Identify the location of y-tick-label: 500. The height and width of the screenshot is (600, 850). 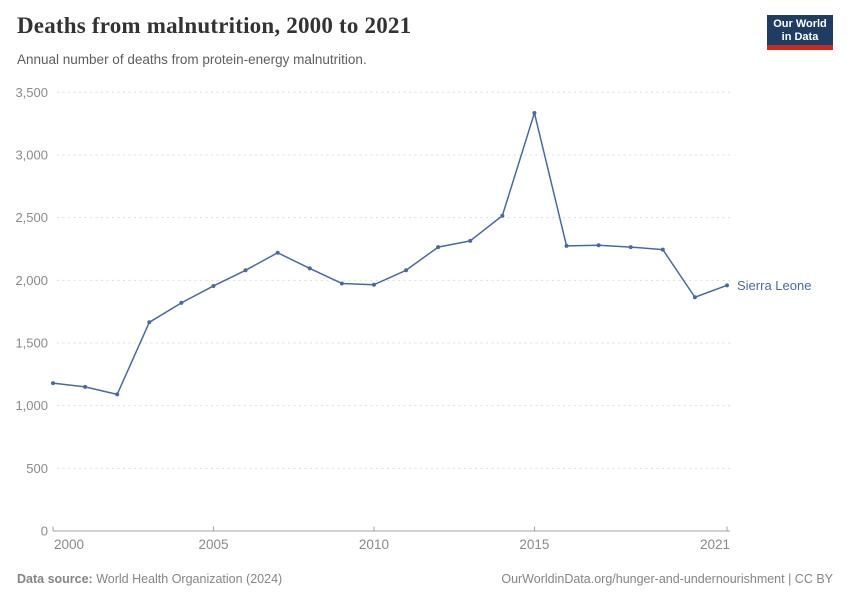
(37, 468).